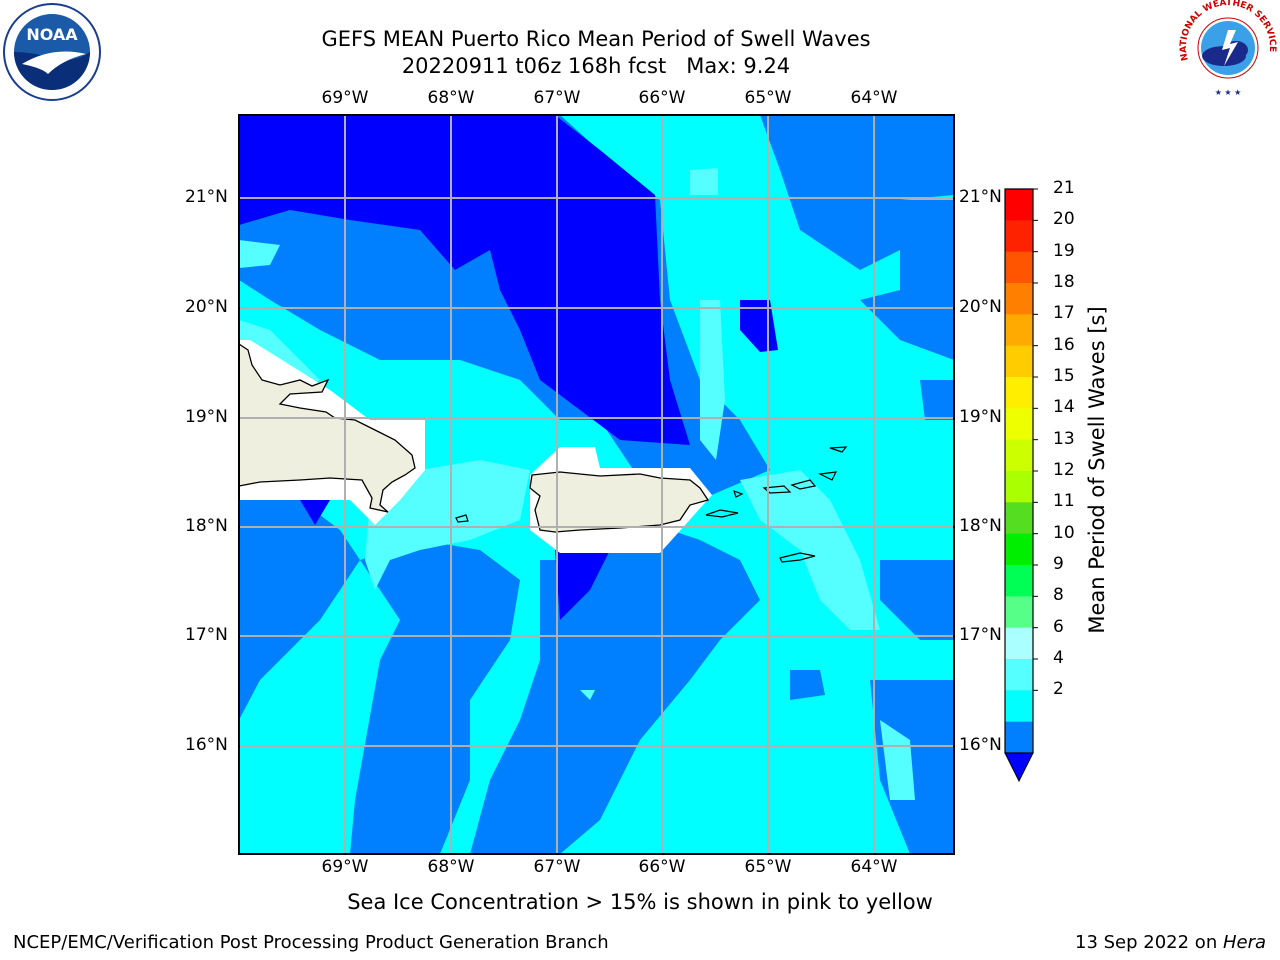 This screenshot has height=960, width=1280. I want to click on hispaniola-land, so click(327, 428).